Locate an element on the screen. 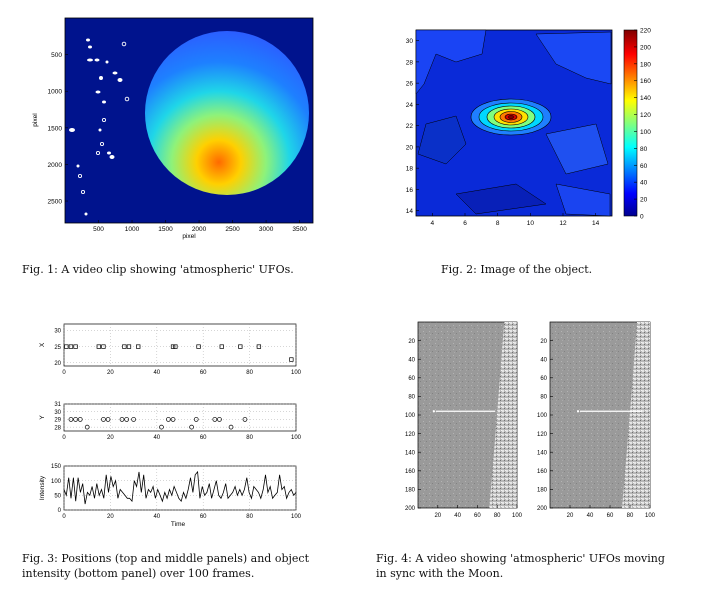 The height and width of the screenshot is (591, 701). y-tick-label: 24 is located at coordinates (410, 105).